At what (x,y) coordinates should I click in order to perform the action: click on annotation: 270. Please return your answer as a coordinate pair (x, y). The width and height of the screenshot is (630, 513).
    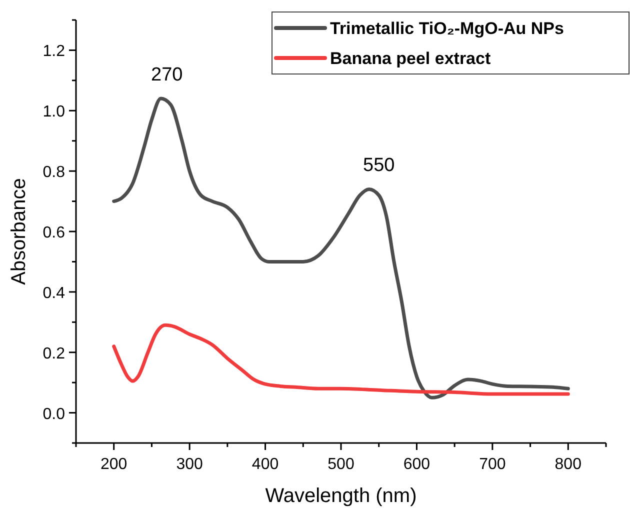
    Looking at the image, I should click on (167, 75).